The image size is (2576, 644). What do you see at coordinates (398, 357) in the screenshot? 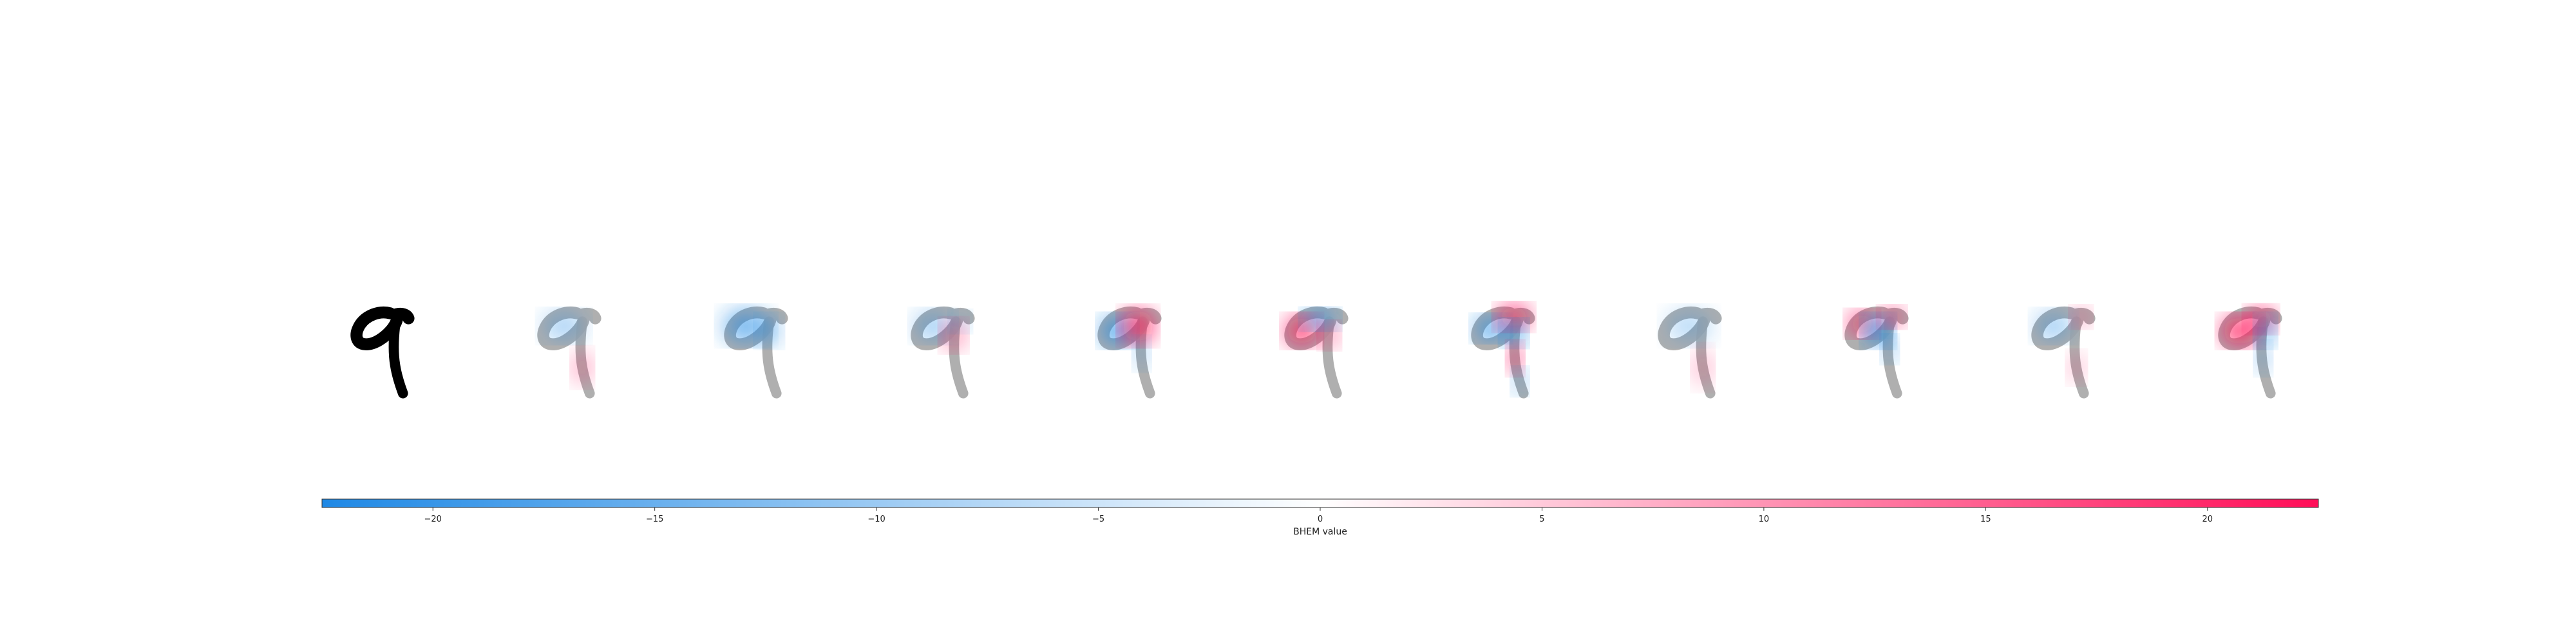
I see `digit-tail-stroke` at bounding box center [398, 357].